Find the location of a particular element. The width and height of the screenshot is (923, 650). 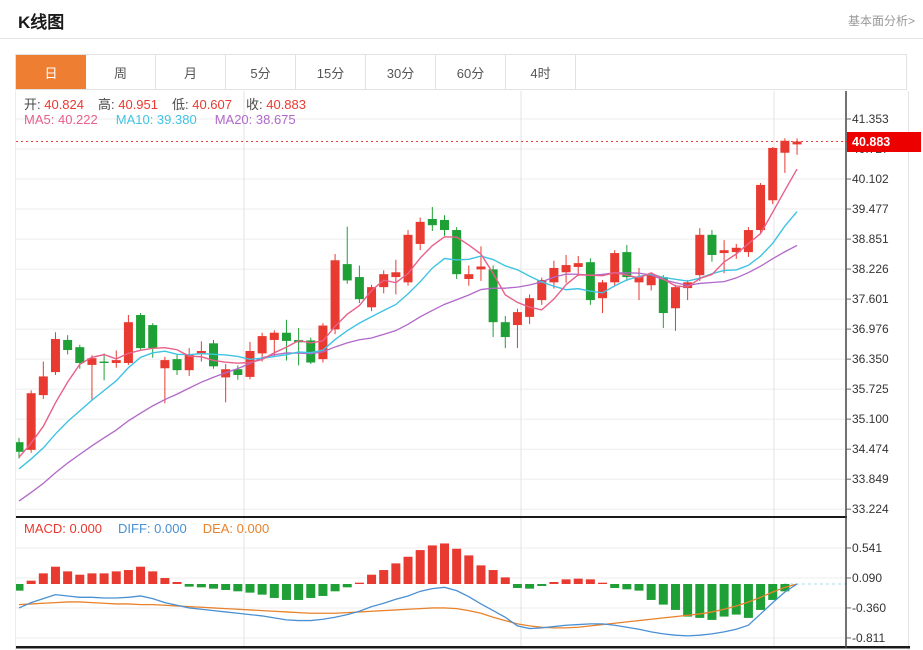

legend-item: DIFF: 0.000 is located at coordinates (152, 528).